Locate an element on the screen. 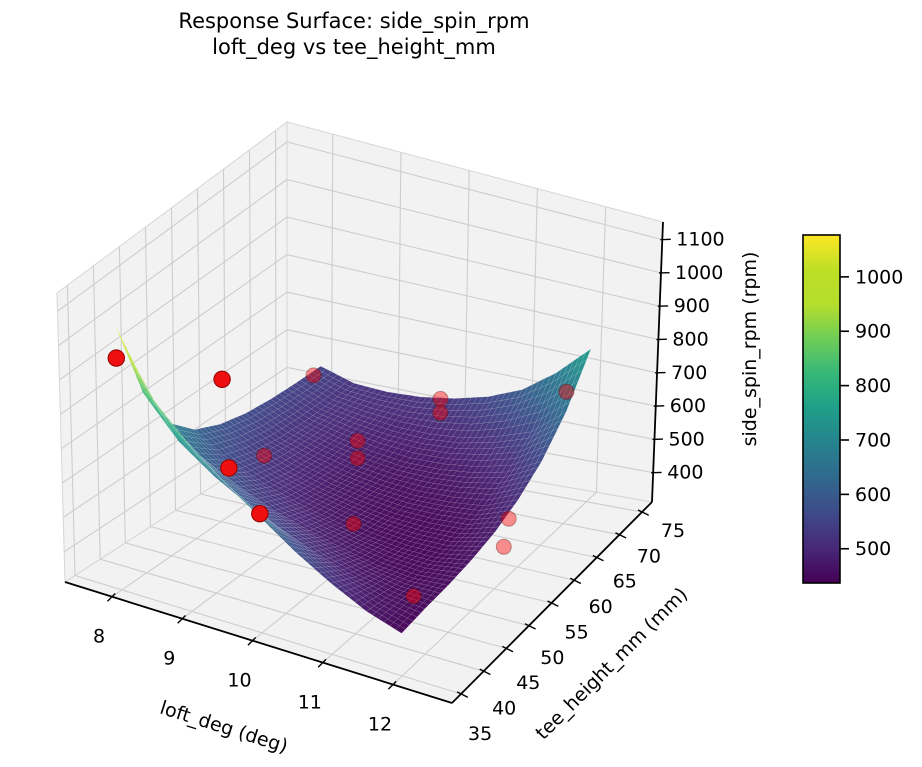  colorbar-tick-label: 900 is located at coordinates (873, 332).